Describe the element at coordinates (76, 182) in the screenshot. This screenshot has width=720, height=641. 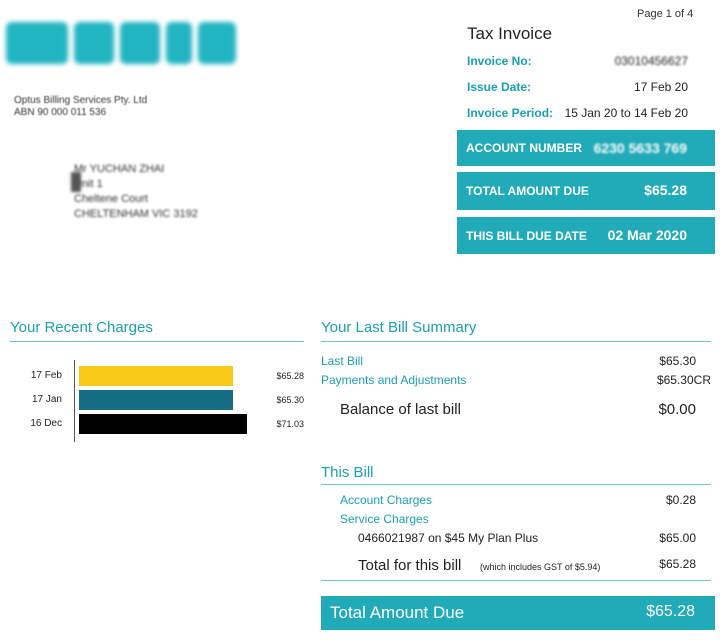
I see `address-barcode-icon` at that location.